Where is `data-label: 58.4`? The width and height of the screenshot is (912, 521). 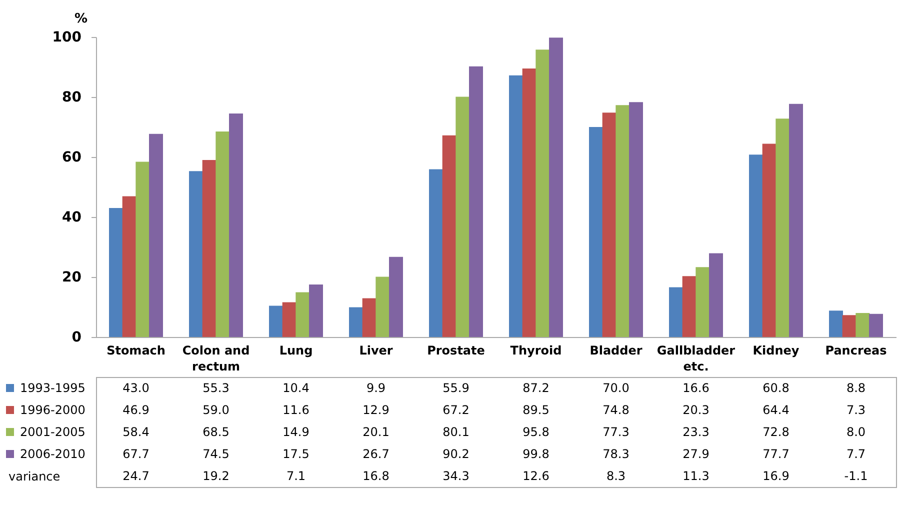
data-label: 58.4 is located at coordinates (136, 432).